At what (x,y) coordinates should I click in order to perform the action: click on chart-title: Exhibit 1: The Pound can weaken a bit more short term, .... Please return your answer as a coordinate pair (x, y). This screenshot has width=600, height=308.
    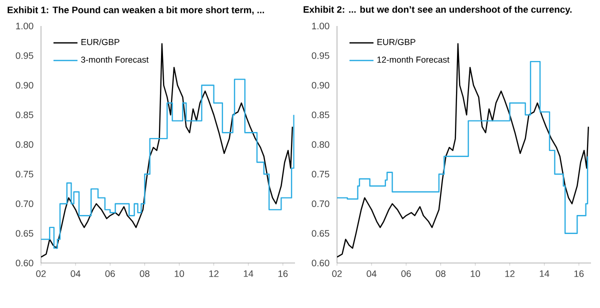
    Looking at the image, I should click on (136, 10).